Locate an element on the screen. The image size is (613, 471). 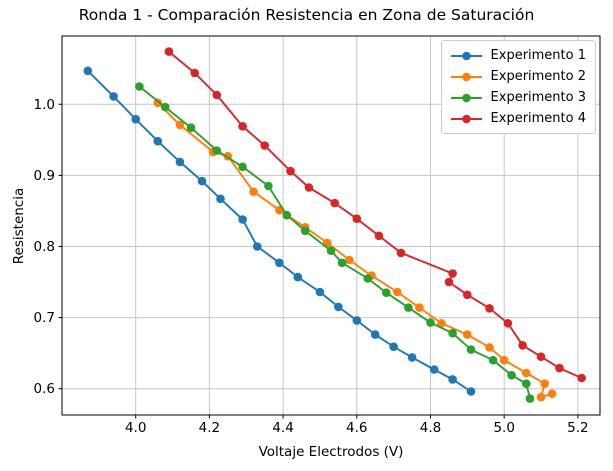
legend-entry: Experimento 1 is located at coordinates (518, 55).